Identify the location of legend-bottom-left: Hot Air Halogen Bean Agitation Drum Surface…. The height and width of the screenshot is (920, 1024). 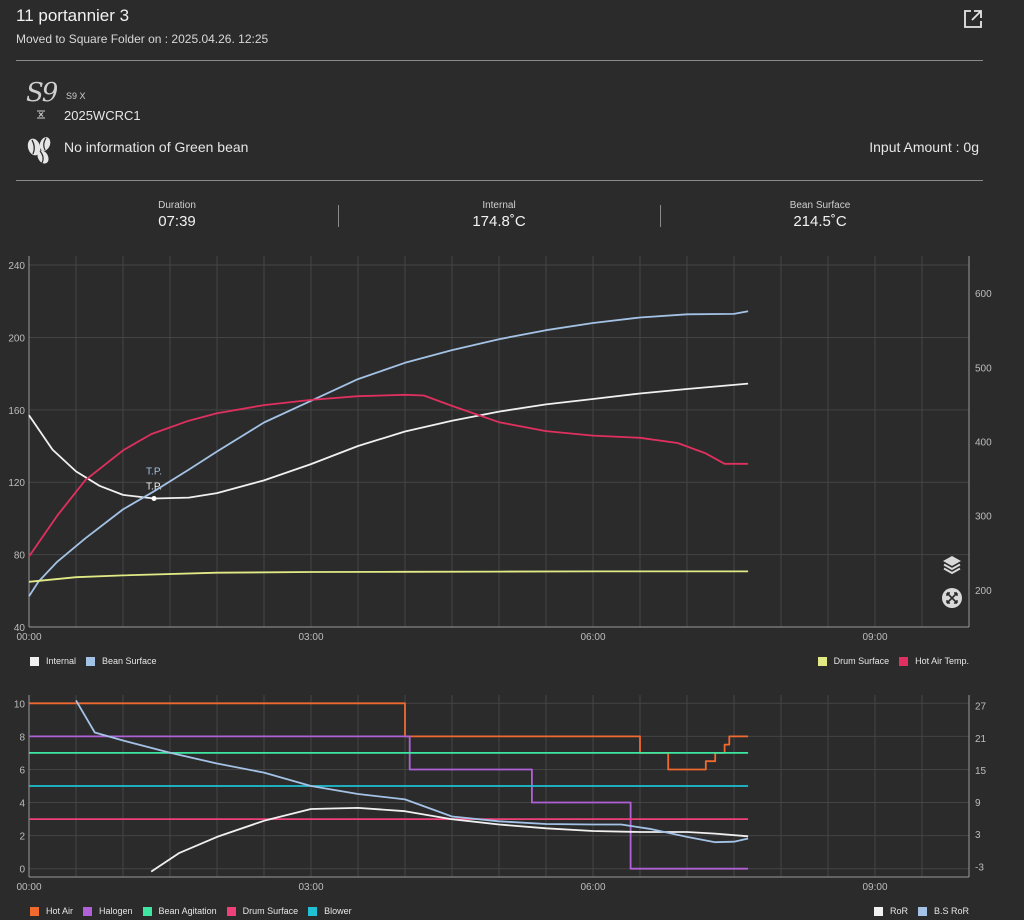
(196, 911).